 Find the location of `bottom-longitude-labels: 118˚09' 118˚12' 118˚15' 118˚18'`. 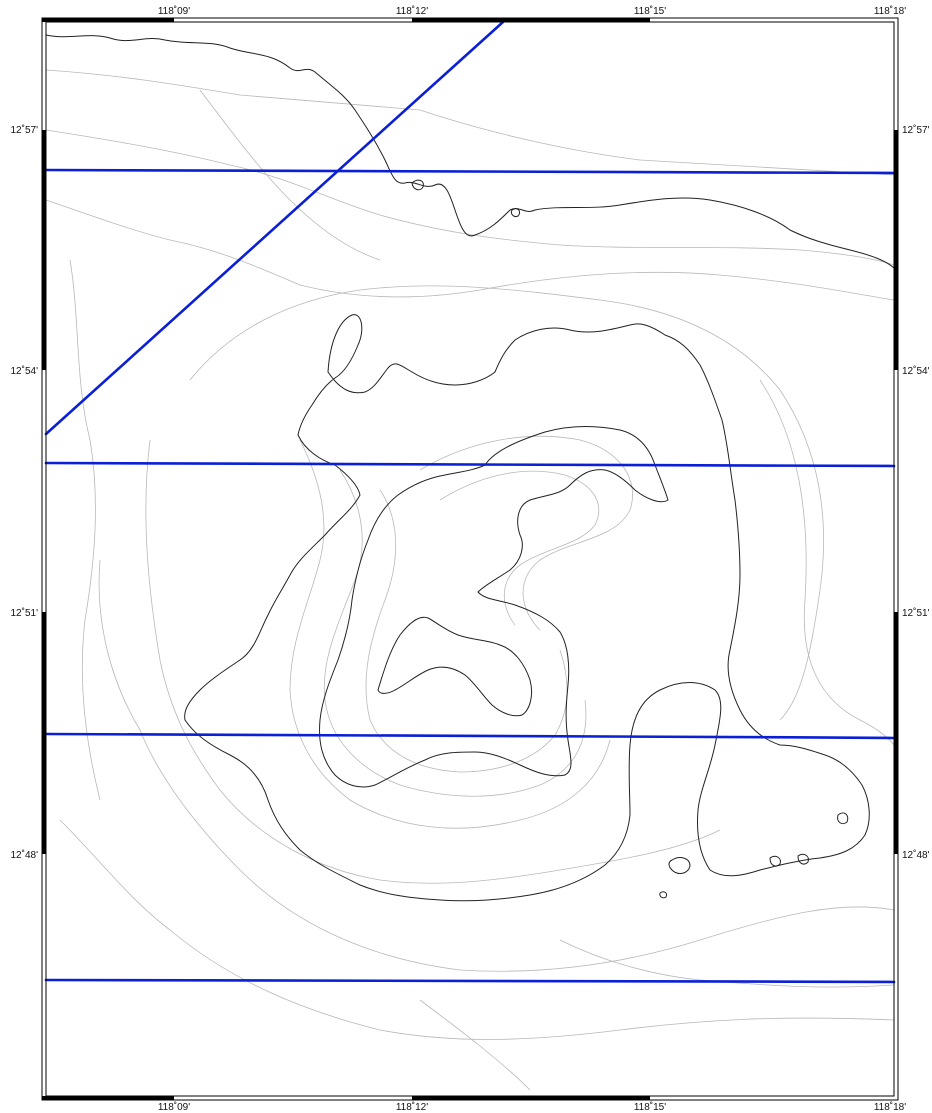

bottom-longitude-labels: 118˚09' 118˚12' 118˚15' 118˚18' is located at coordinates (532, 1107).